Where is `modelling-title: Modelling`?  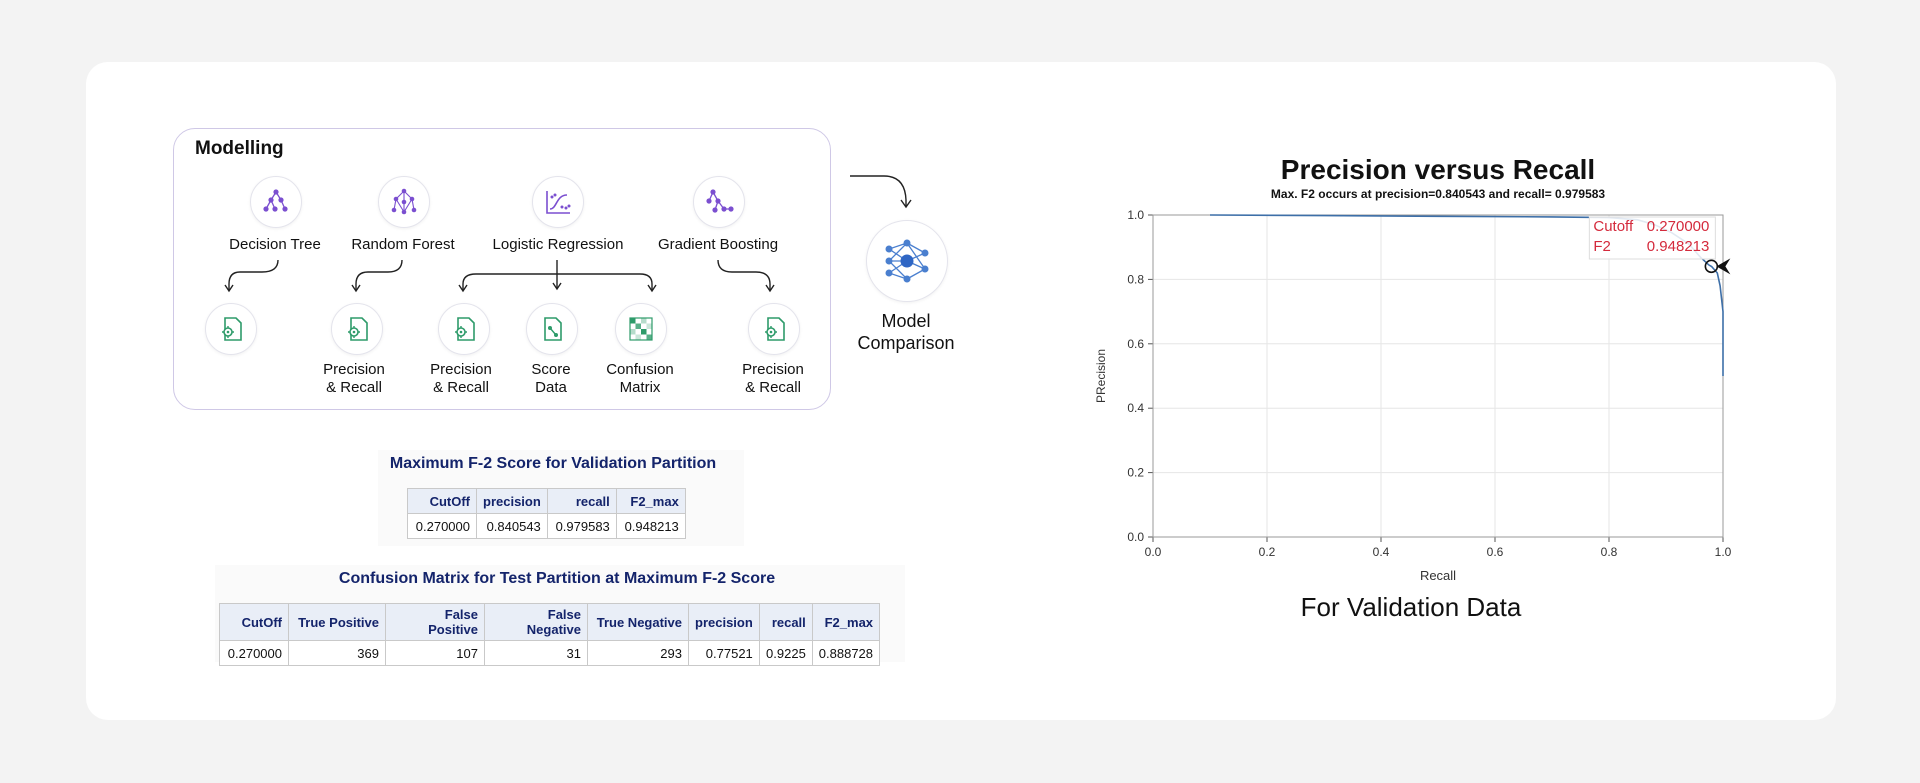 modelling-title: Modelling is located at coordinates (239, 148).